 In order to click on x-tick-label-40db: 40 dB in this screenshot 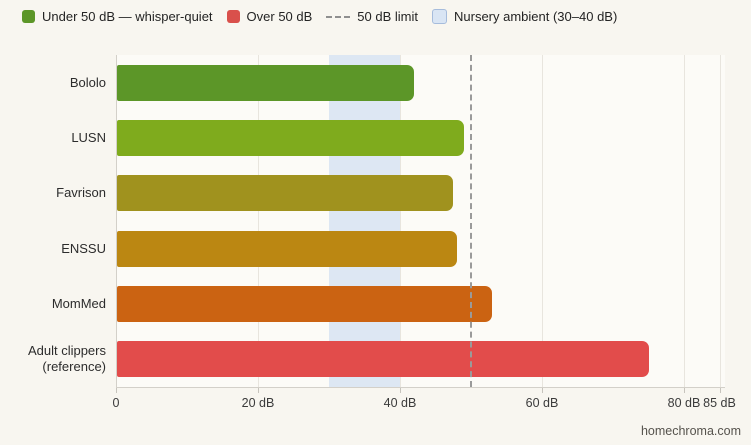, I will do `click(400, 403)`.